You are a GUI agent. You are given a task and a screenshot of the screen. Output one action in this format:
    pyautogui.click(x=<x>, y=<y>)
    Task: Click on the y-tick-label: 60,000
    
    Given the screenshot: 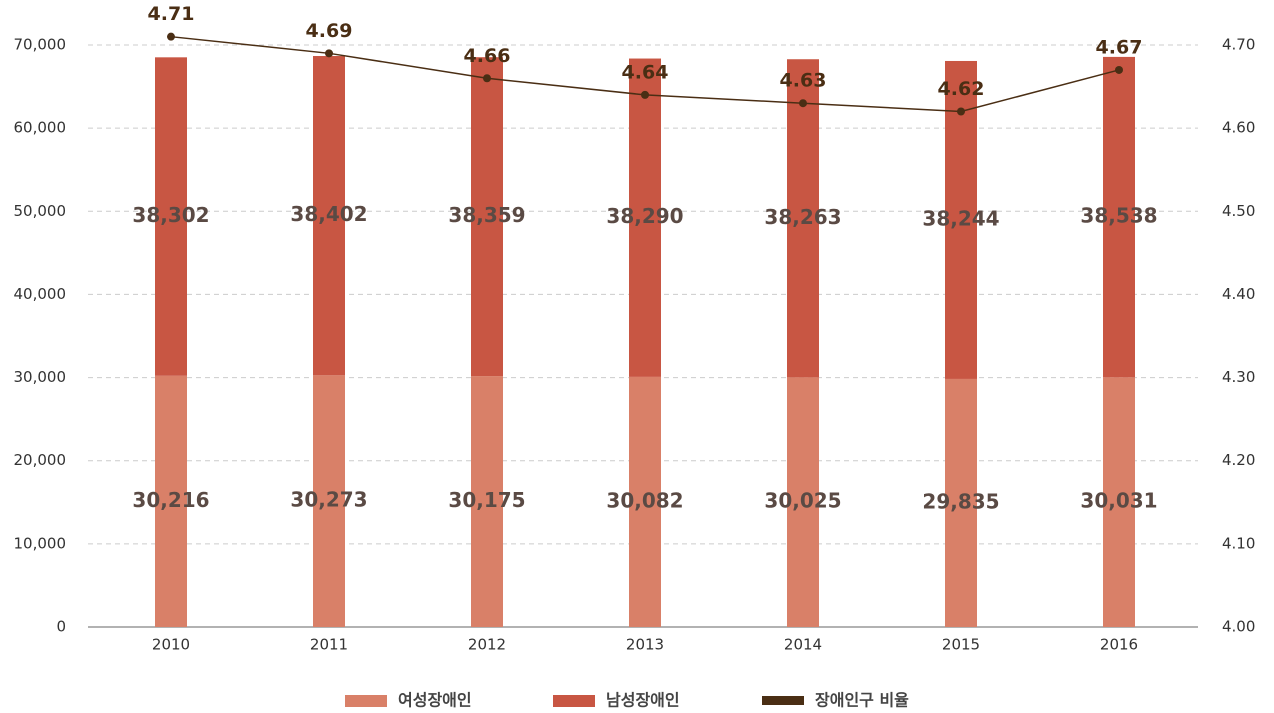 What is the action you would take?
    pyautogui.click(x=40, y=128)
    